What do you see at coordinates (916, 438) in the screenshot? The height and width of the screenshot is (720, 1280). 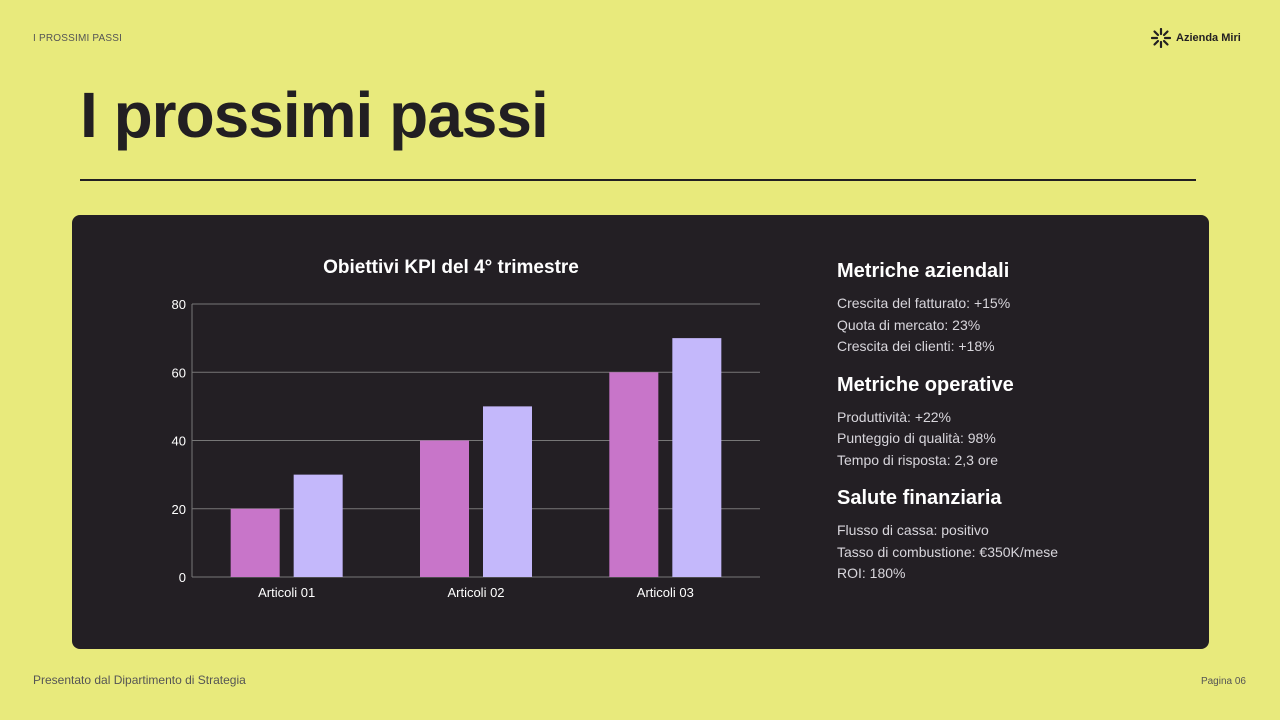 I see `metric-item: Punteggio di qualità: 98%` at bounding box center [916, 438].